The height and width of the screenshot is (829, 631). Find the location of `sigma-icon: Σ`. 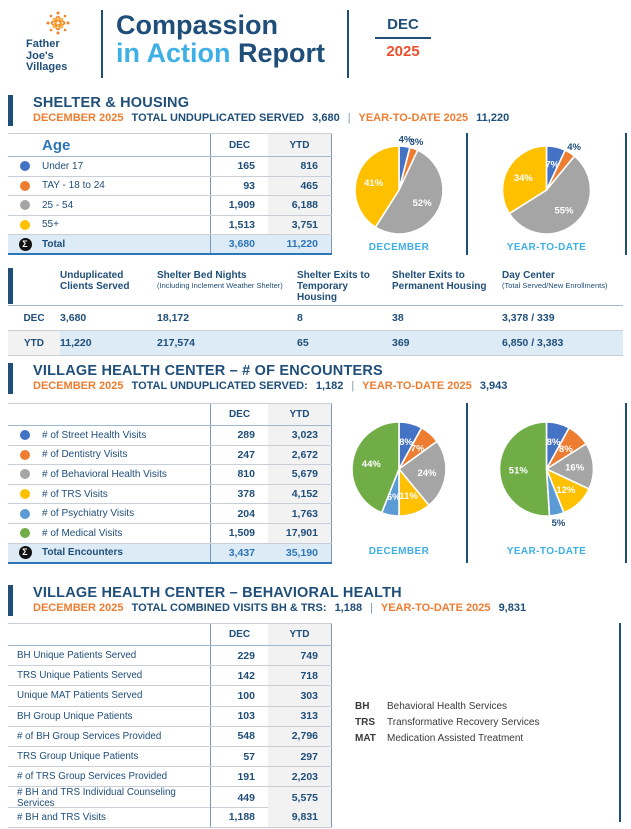

sigma-icon: Σ is located at coordinates (25, 244).